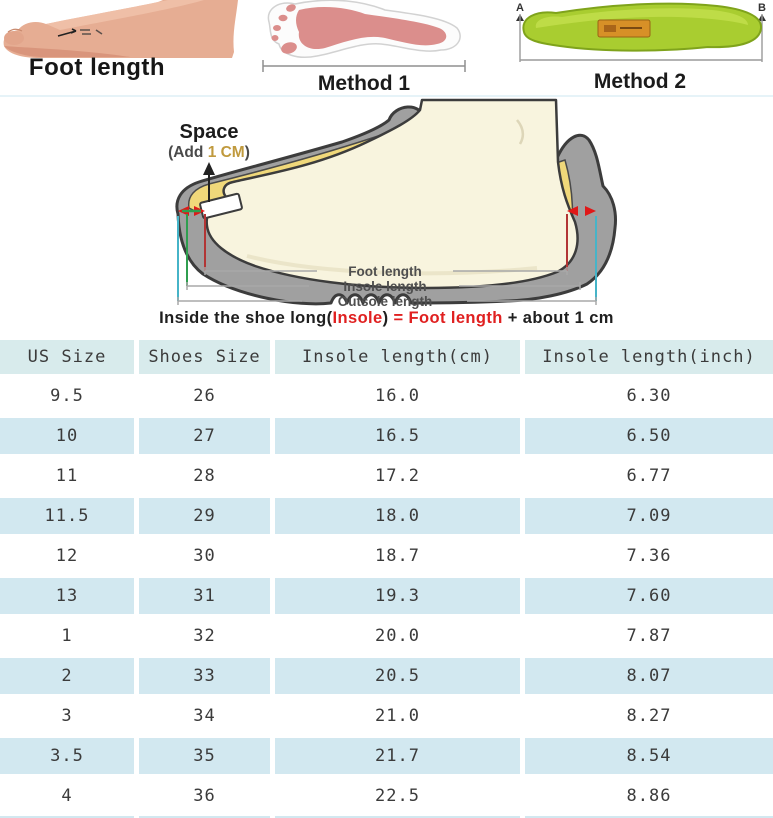 This screenshot has height=818, width=773. What do you see at coordinates (649, 636) in the screenshot?
I see `insole-inch-cell: 7.87` at bounding box center [649, 636].